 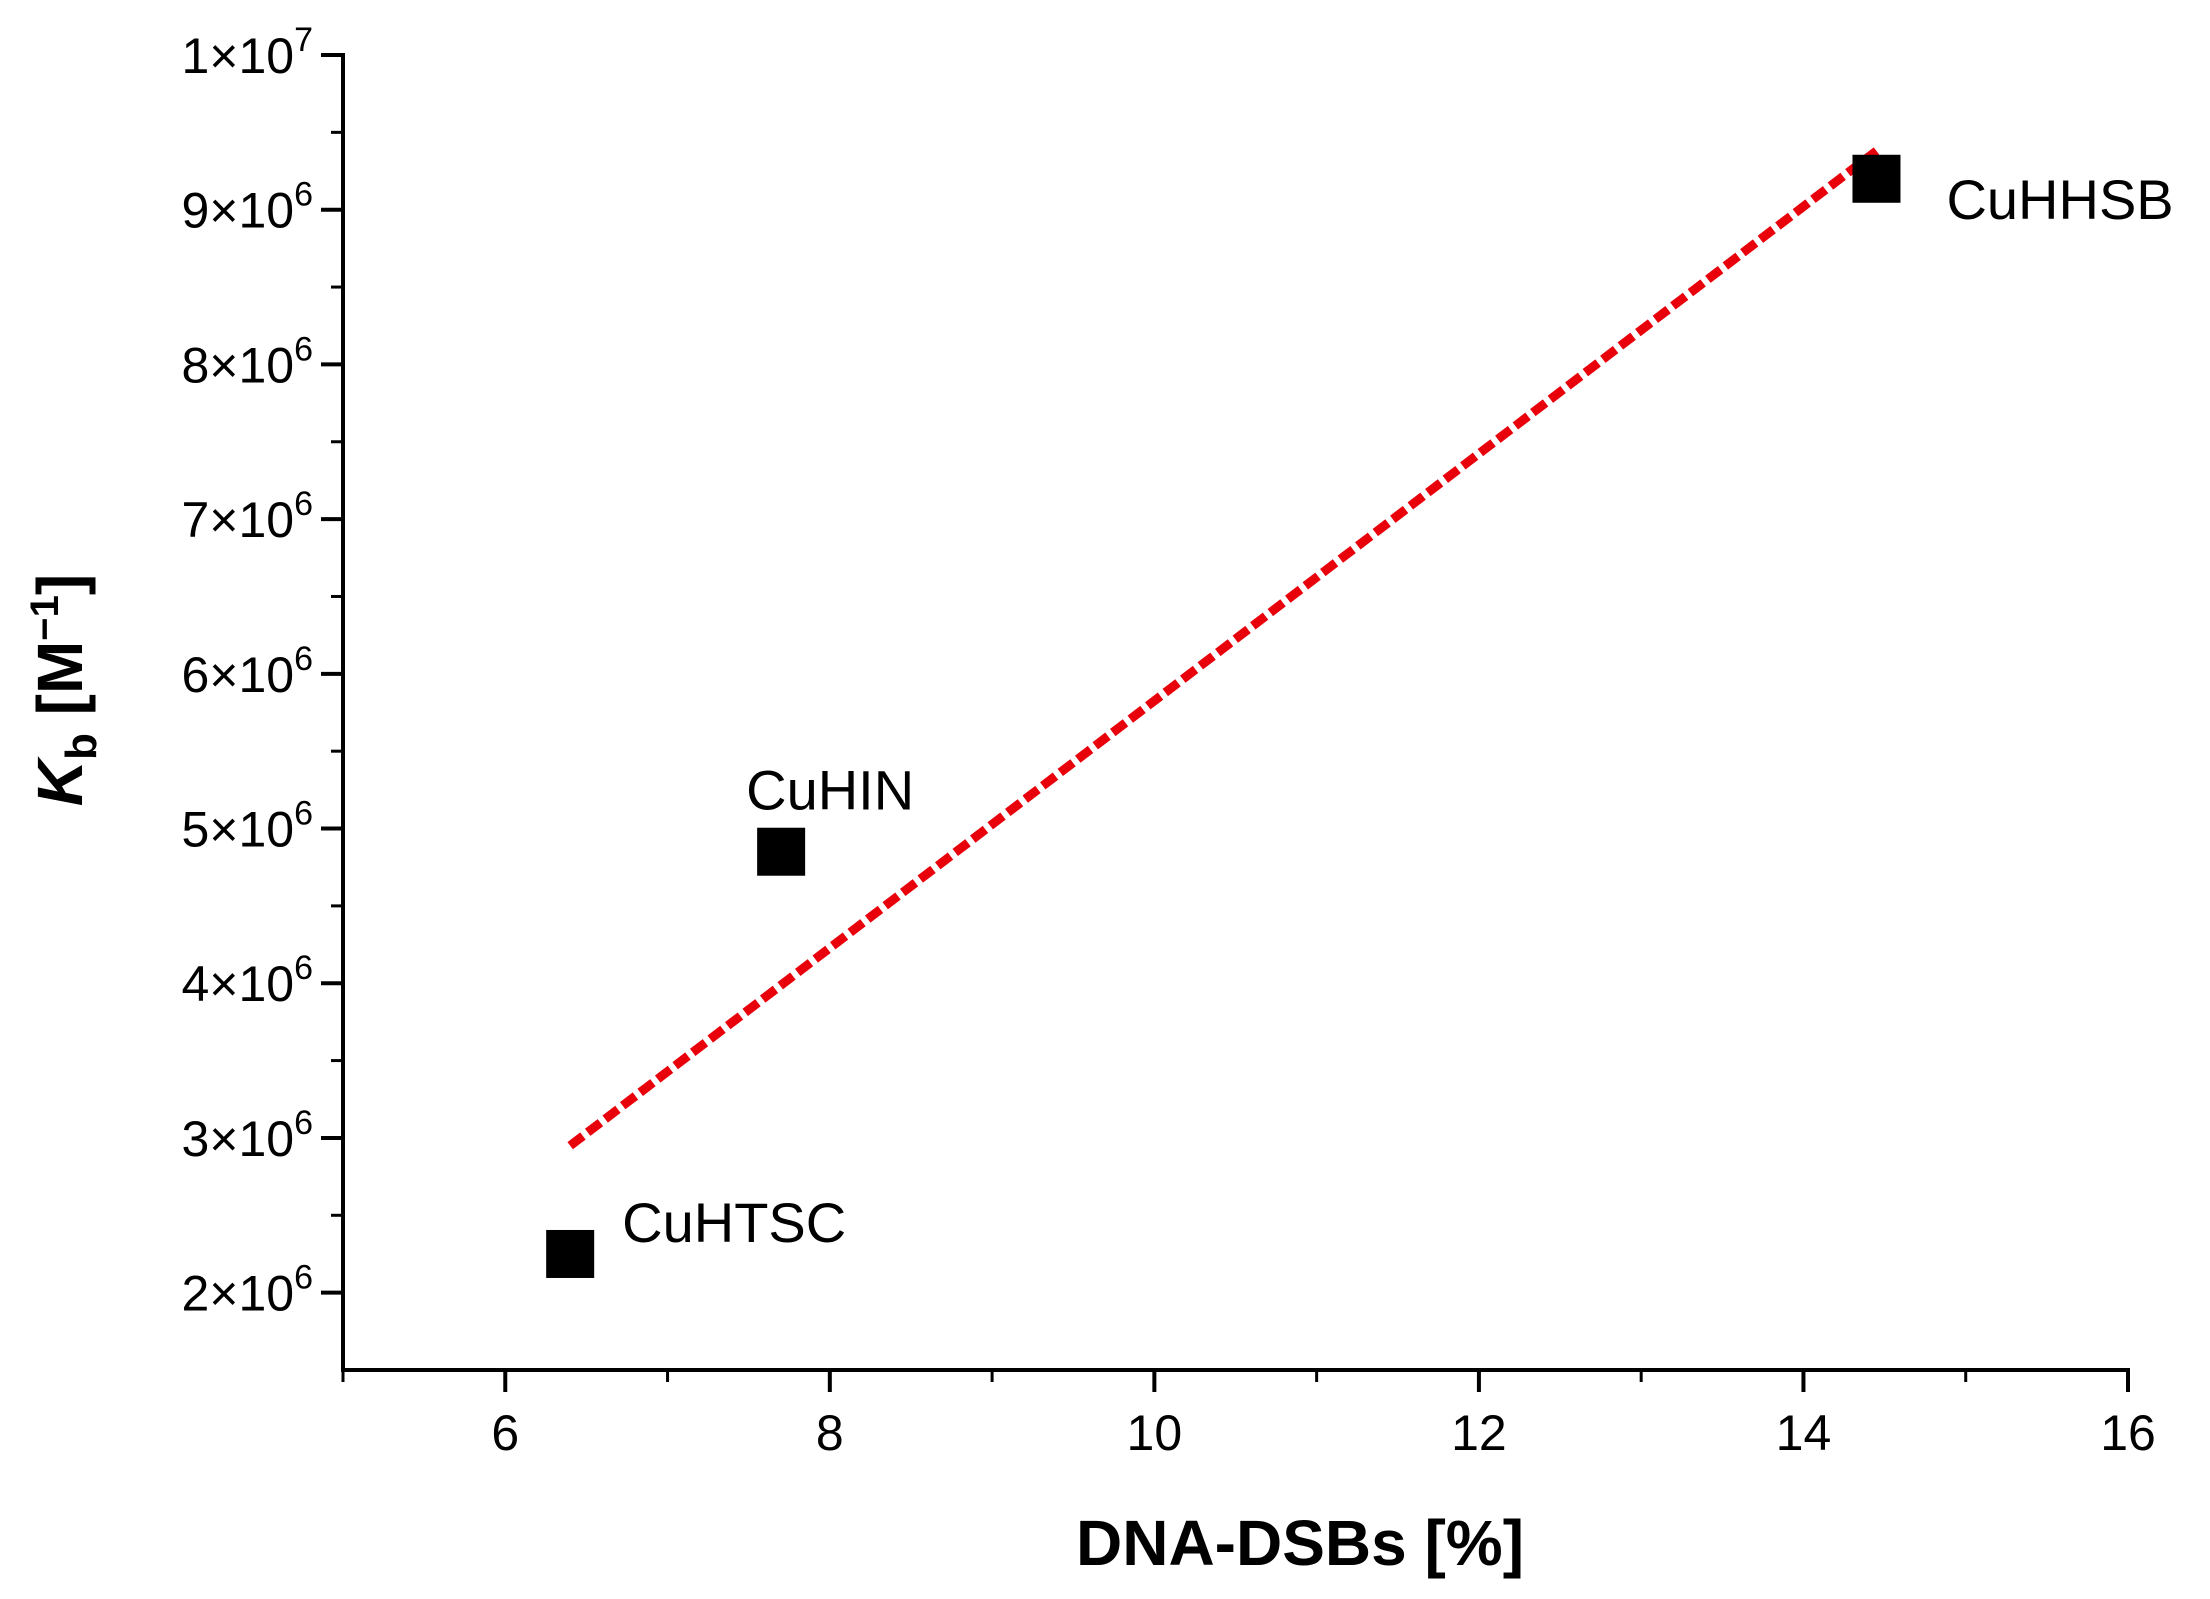 What do you see at coordinates (247, 826) in the screenshot?
I see `y-tick-label: 5×10⁶` at bounding box center [247, 826].